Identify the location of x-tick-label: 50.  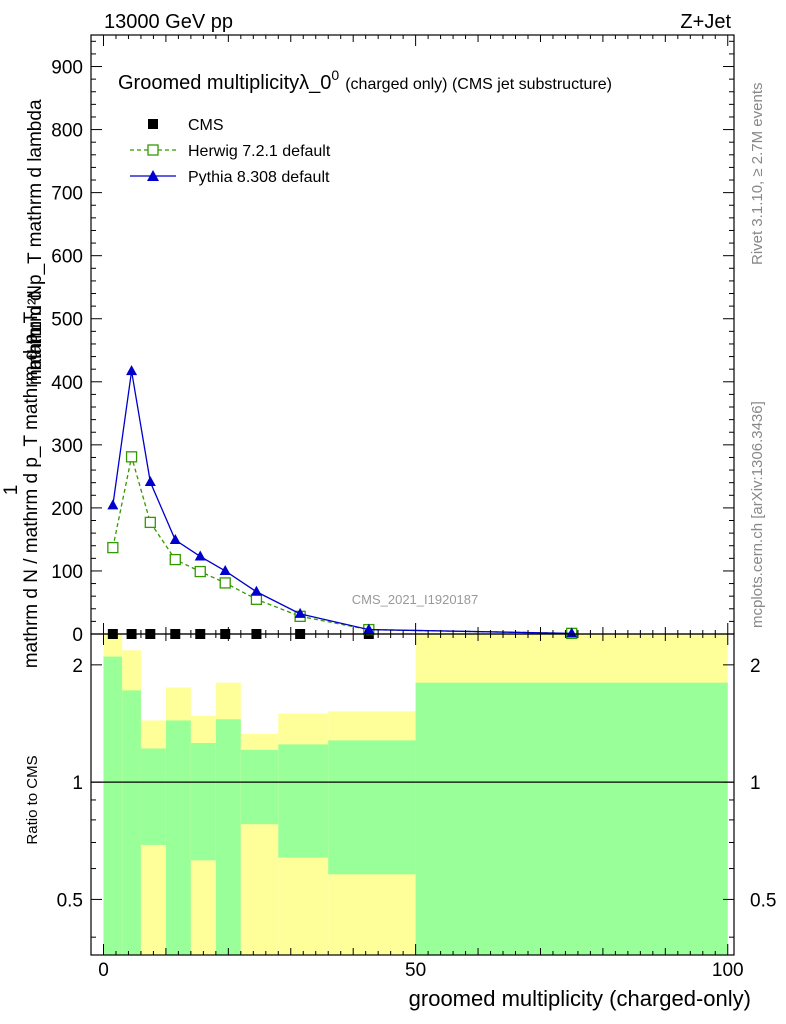
(415, 970).